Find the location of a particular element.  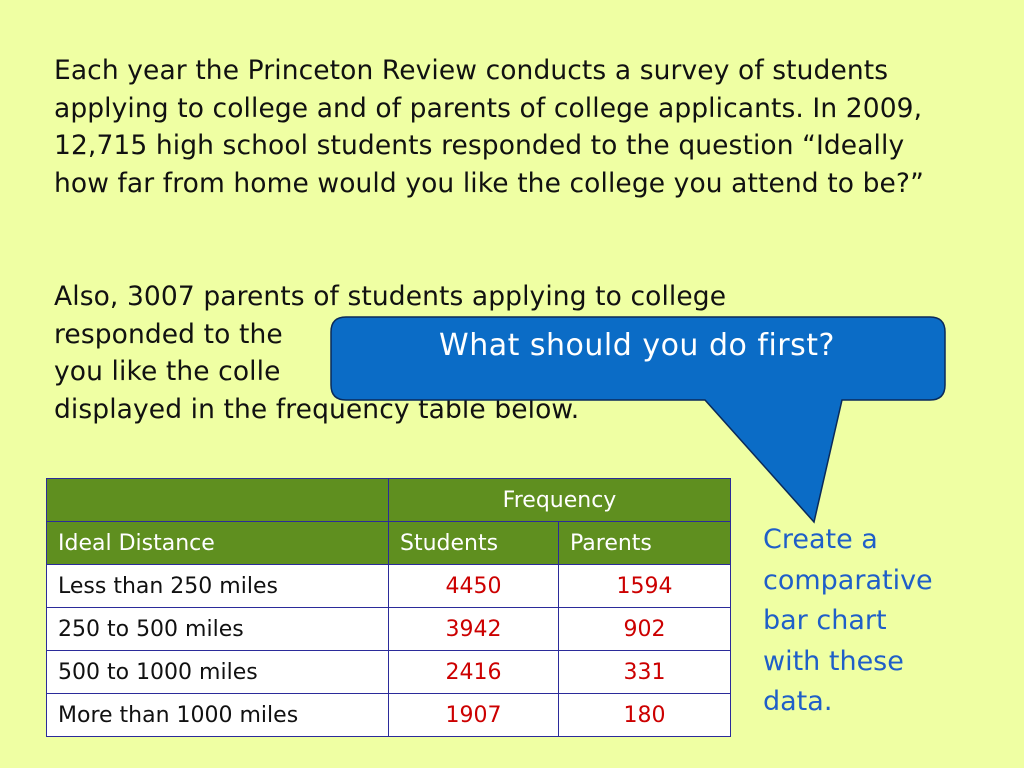

note-line: with these is located at coordinates (833, 661).